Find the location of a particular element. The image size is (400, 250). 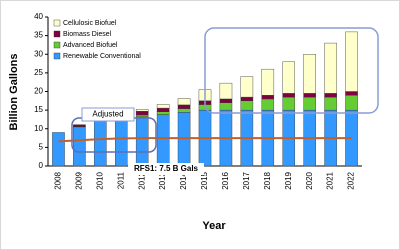

y-tick-label: 15 is located at coordinates (38, 109).